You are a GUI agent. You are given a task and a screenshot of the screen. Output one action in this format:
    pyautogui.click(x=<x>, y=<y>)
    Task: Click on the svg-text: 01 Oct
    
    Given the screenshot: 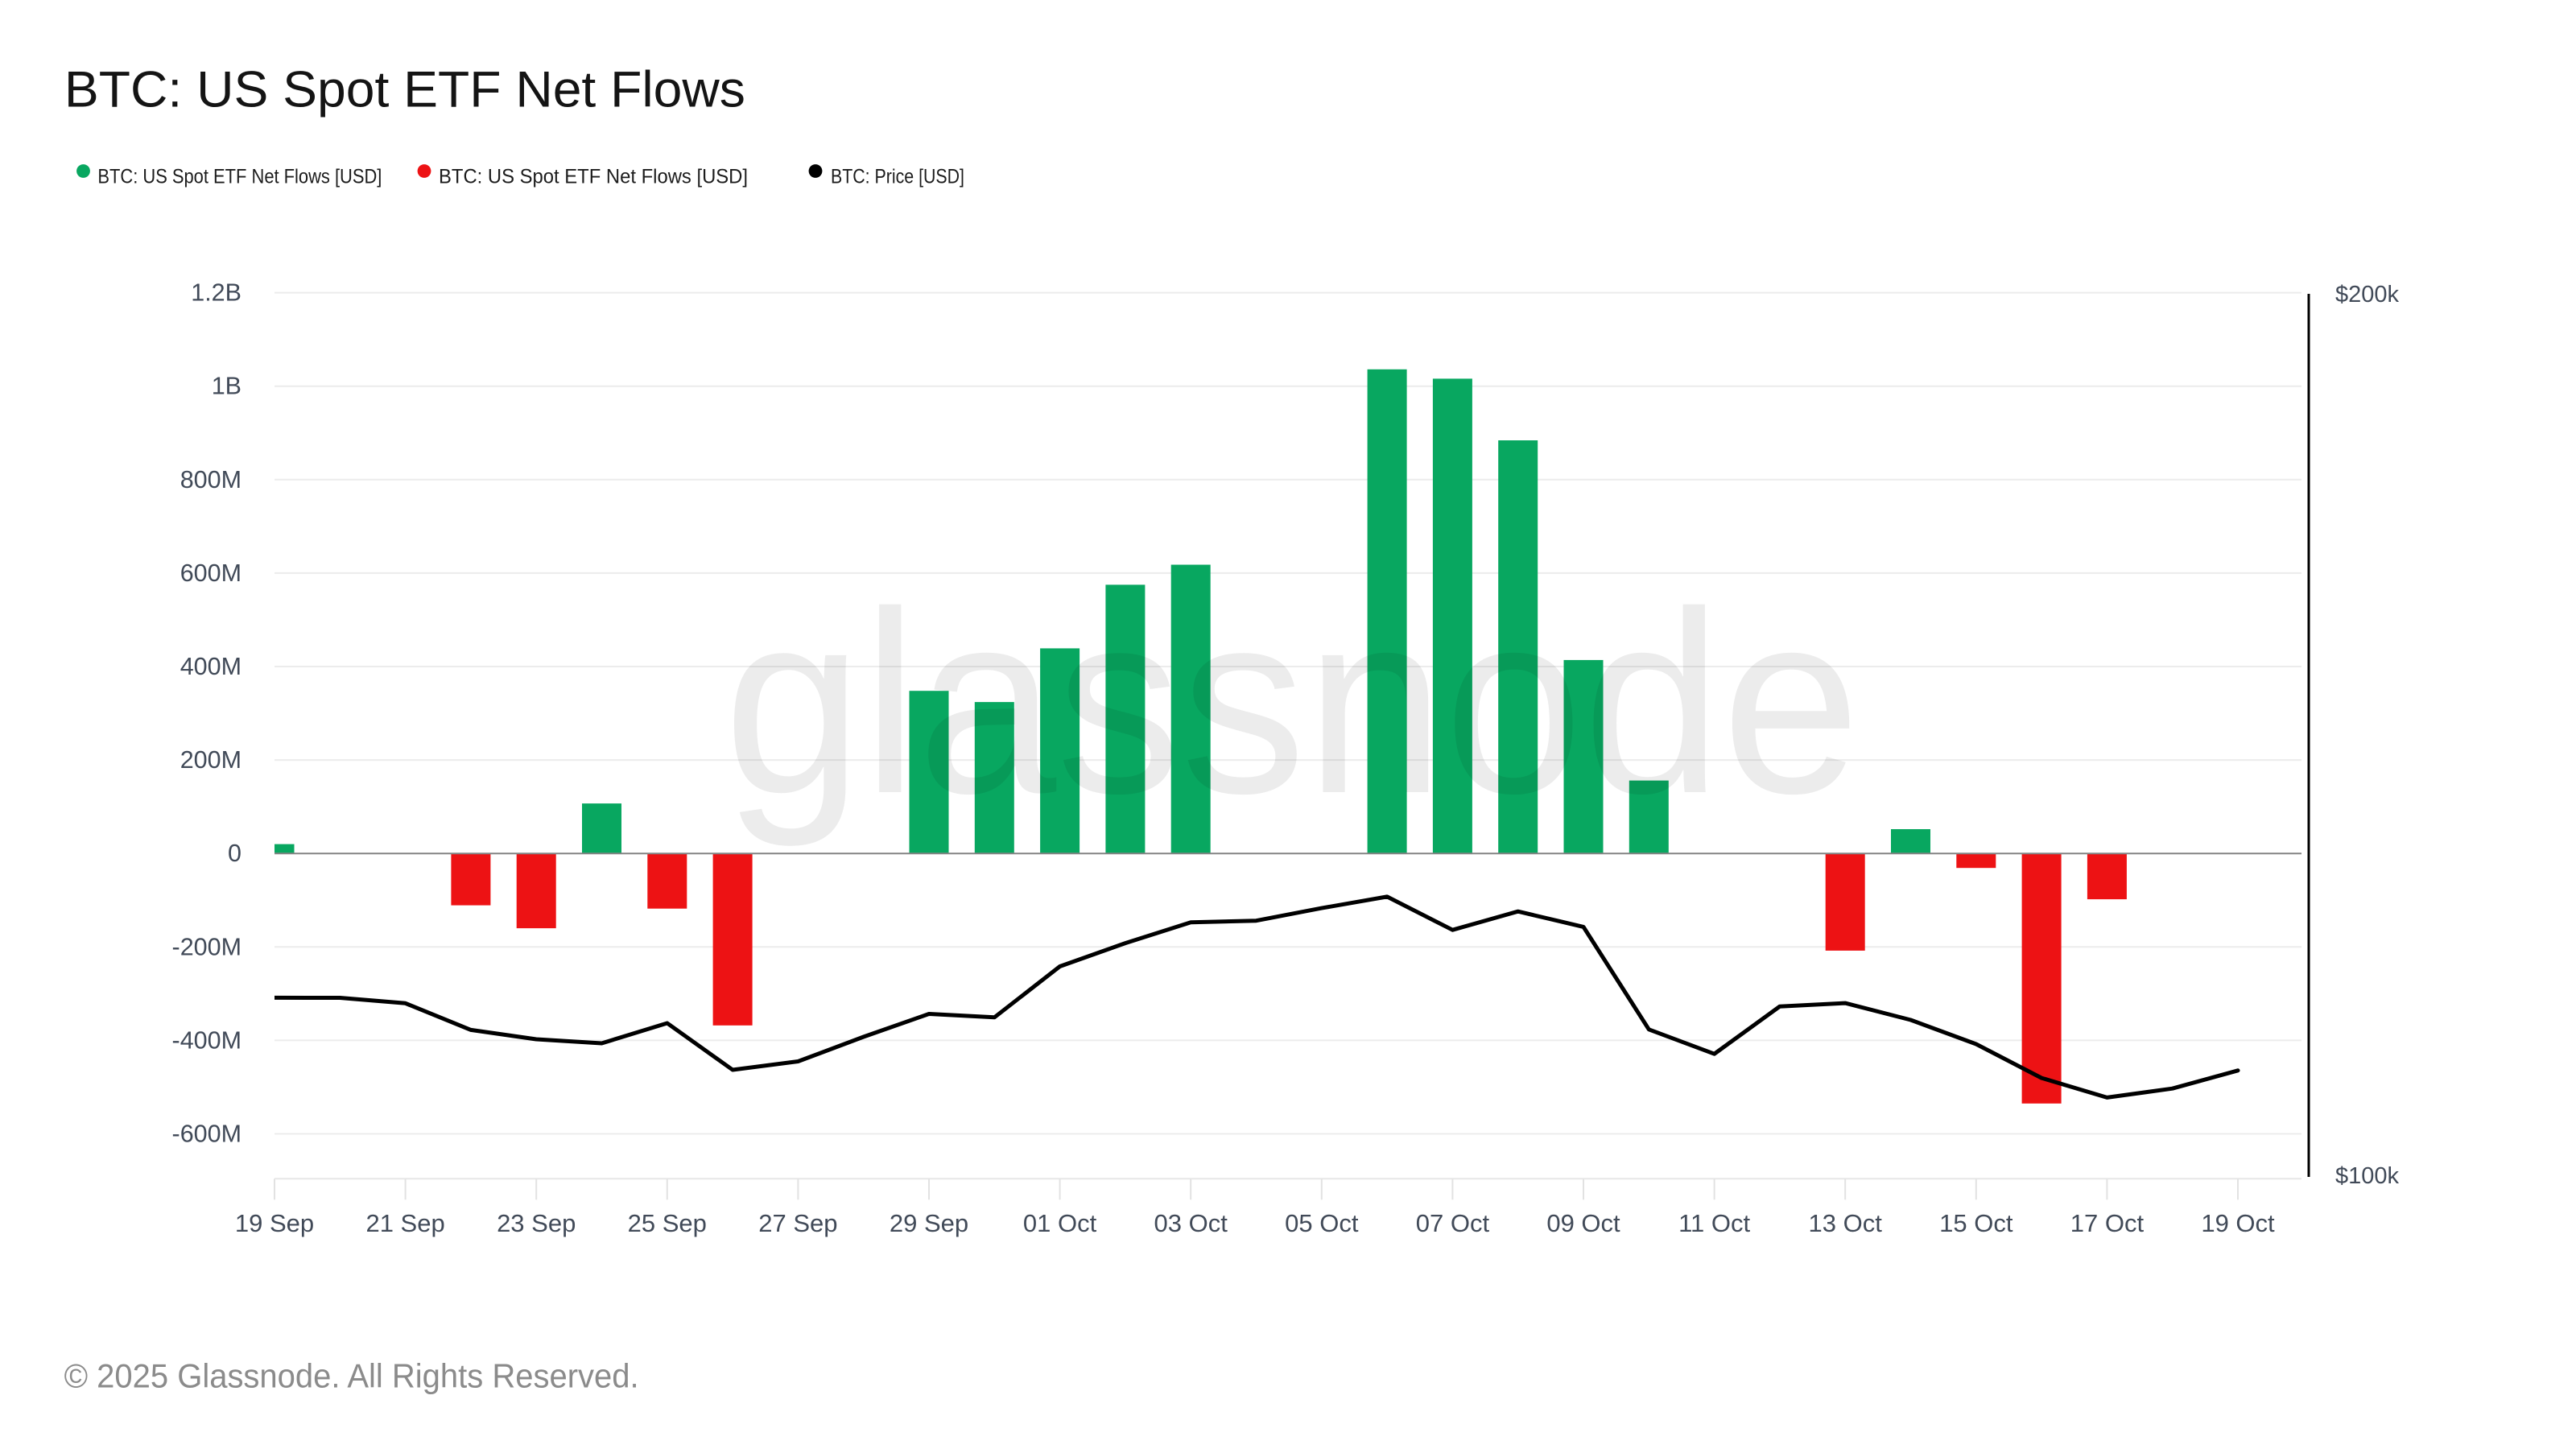 What is the action you would take?
    pyautogui.click(x=1060, y=1223)
    